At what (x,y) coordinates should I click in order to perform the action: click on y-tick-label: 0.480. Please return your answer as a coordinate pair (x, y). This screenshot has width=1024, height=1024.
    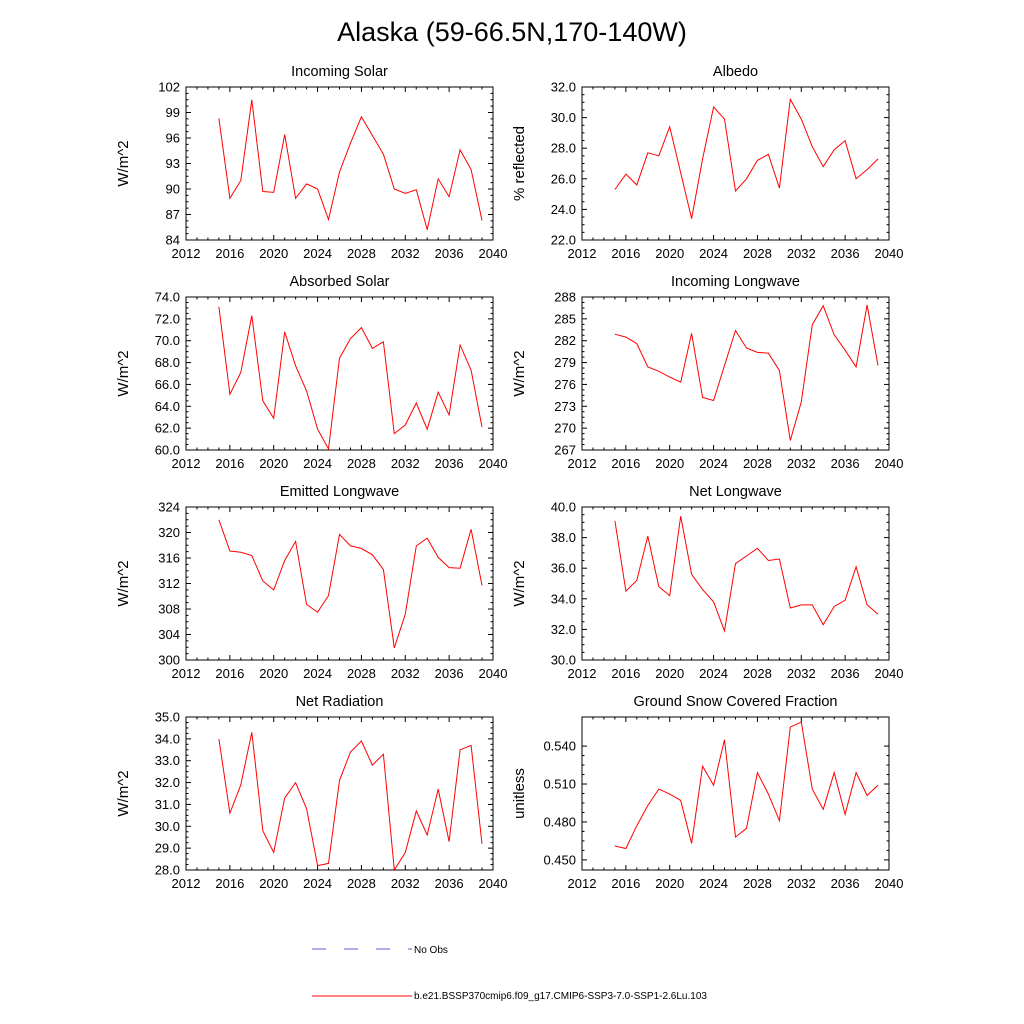
    Looking at the image, I should click on (559, 821).